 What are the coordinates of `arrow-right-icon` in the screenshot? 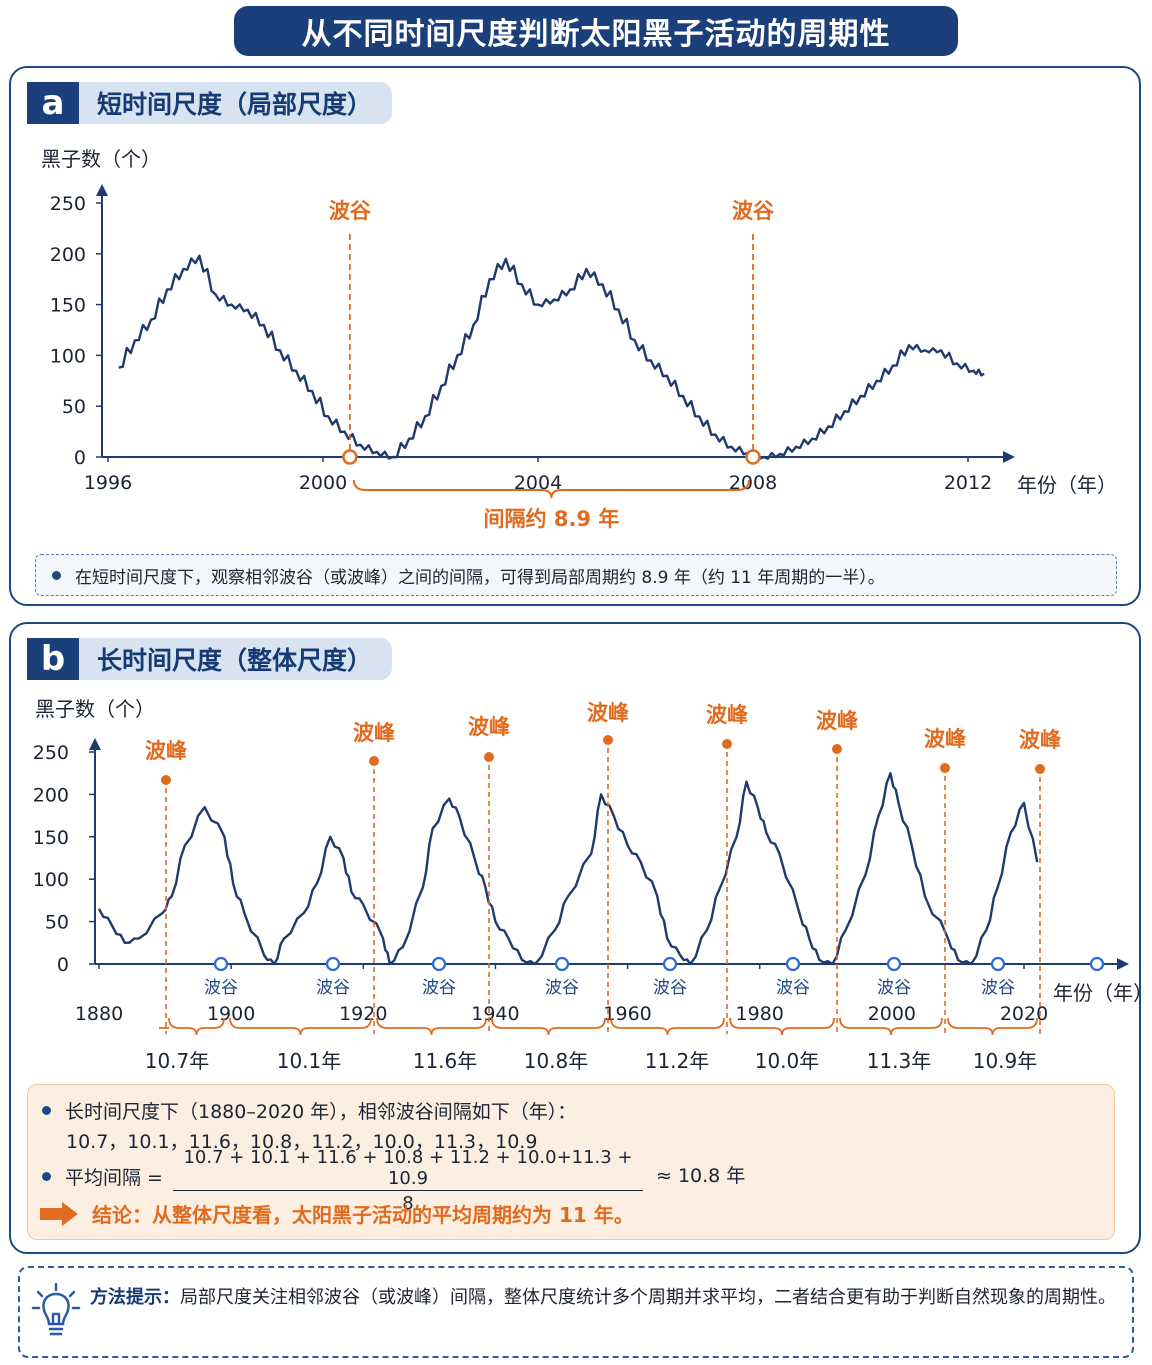 It's located at (59, 1213).